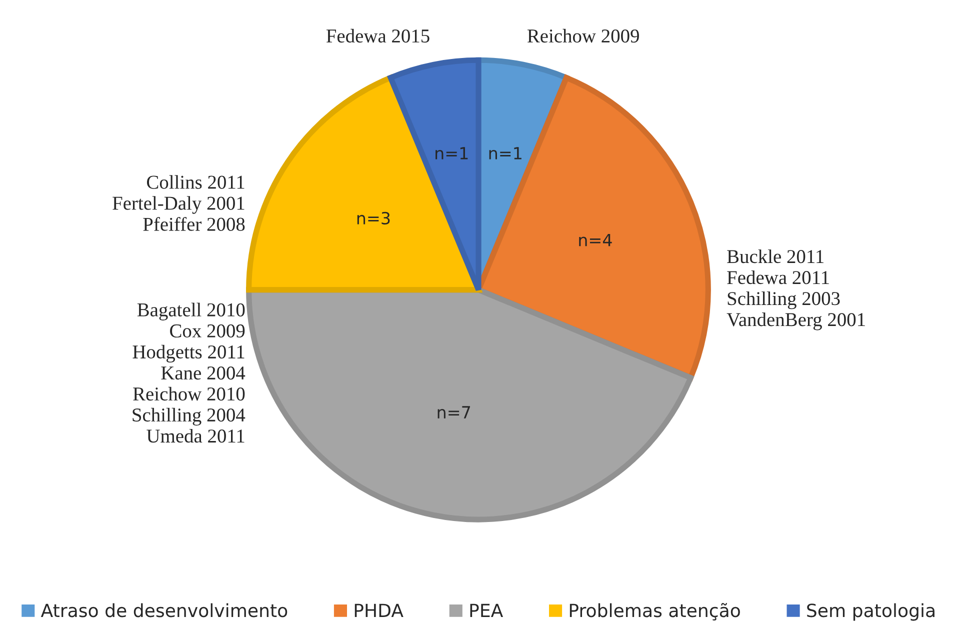 This screenshot has height=637, width=957. What do you see at coordinates (378, 35) in the screenshot?
I see `text: Fedewa 2015` at bounding box center [378, 35].